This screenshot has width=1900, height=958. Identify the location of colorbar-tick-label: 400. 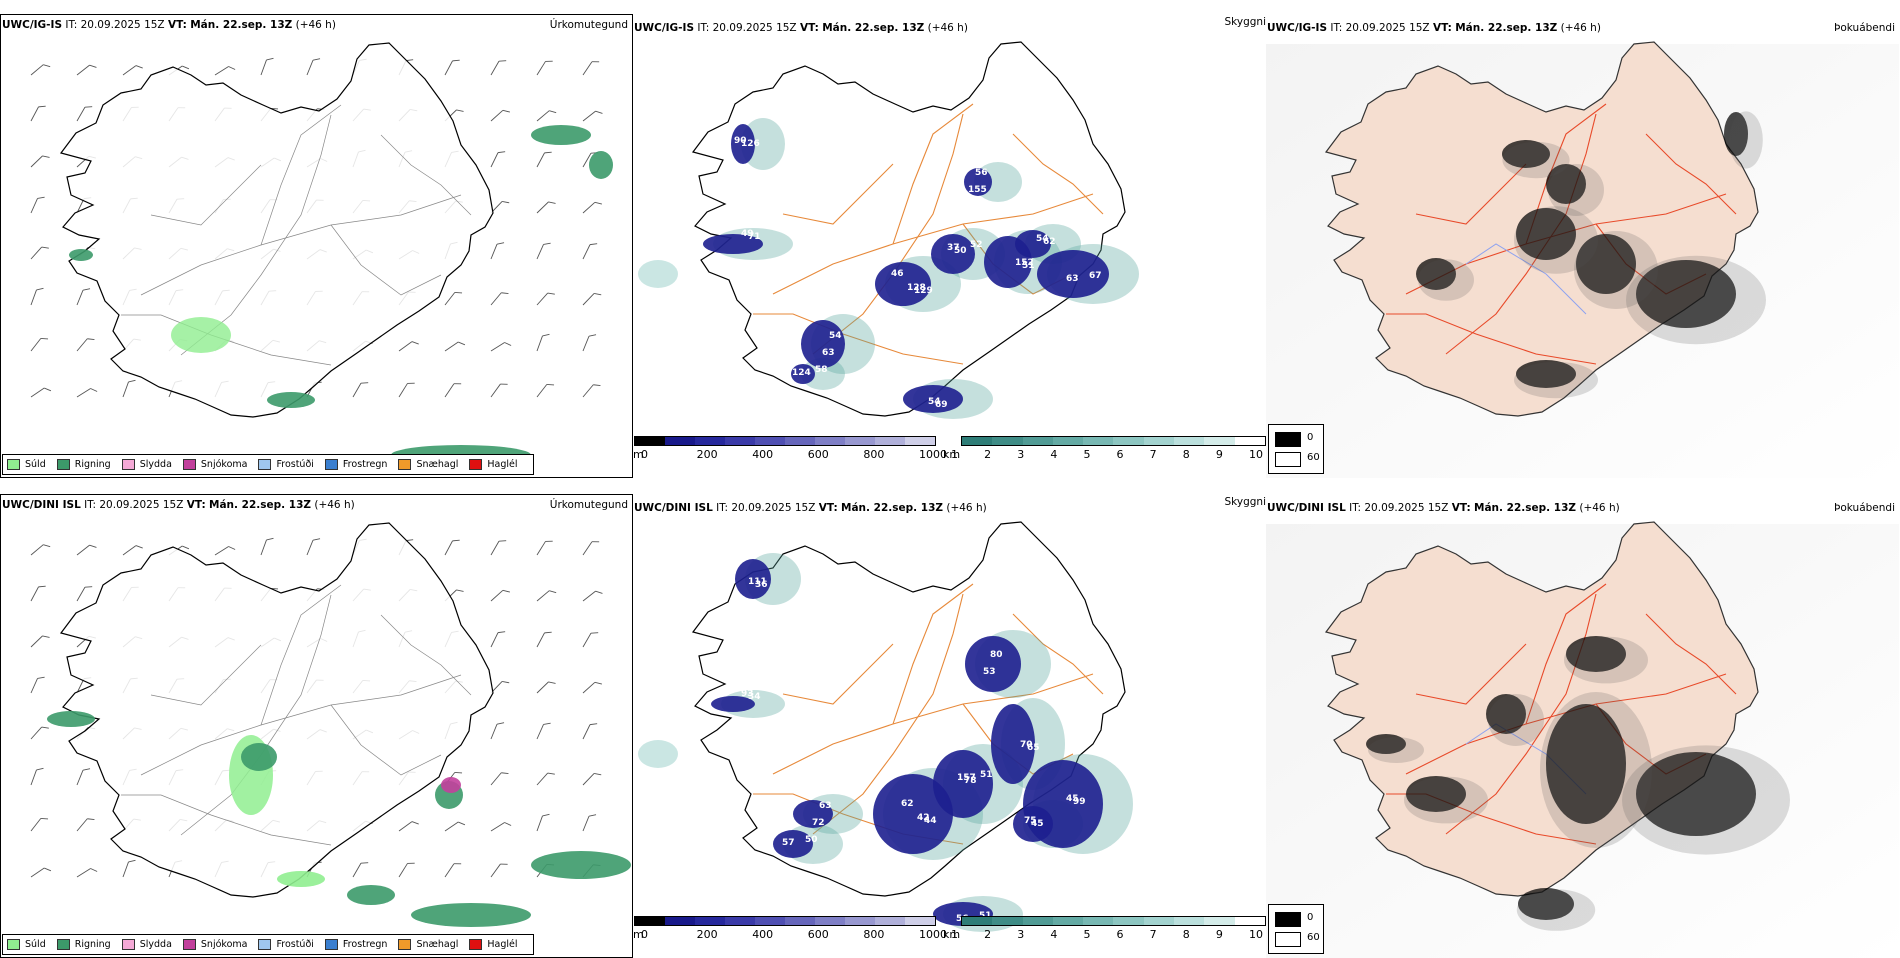
(763, 454).